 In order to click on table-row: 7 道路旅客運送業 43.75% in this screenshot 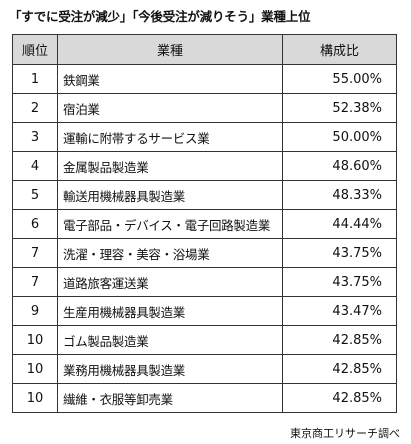, I will do `click(204, 282)`.